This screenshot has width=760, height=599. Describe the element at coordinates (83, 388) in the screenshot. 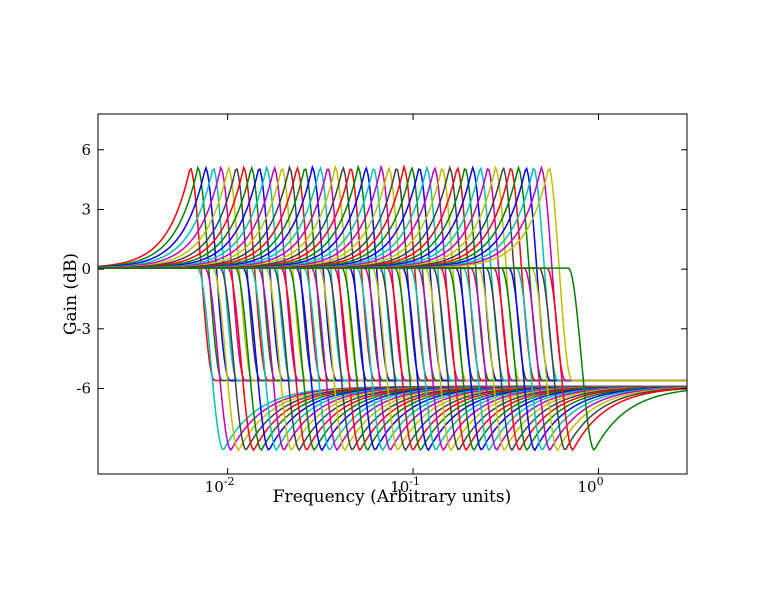

I see `y-tick-label: -6` at that location.